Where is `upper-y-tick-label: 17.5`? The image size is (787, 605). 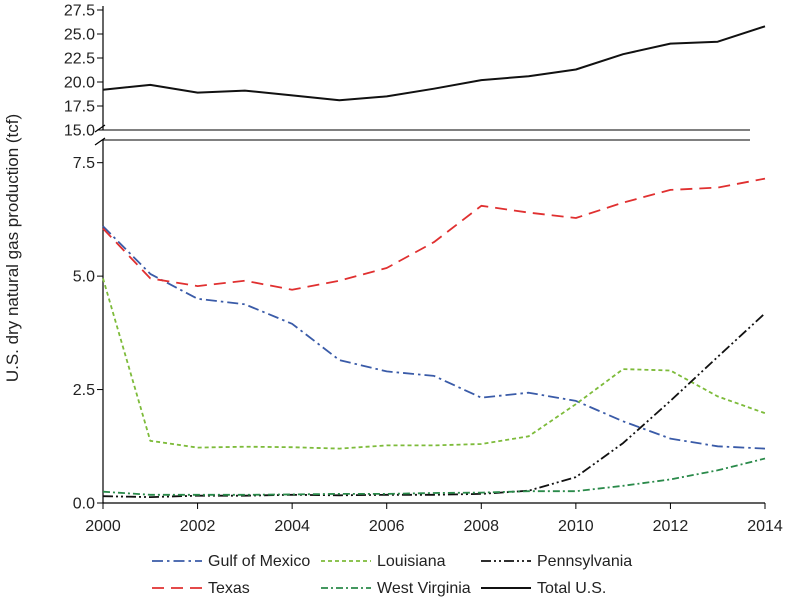 upper-y-tick-label: 17.5 is located at coordinates (79, 107).